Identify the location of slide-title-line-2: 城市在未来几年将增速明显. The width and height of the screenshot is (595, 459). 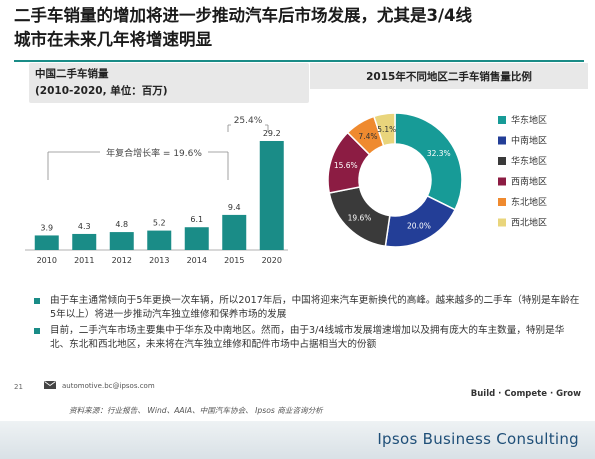
(113, 39).